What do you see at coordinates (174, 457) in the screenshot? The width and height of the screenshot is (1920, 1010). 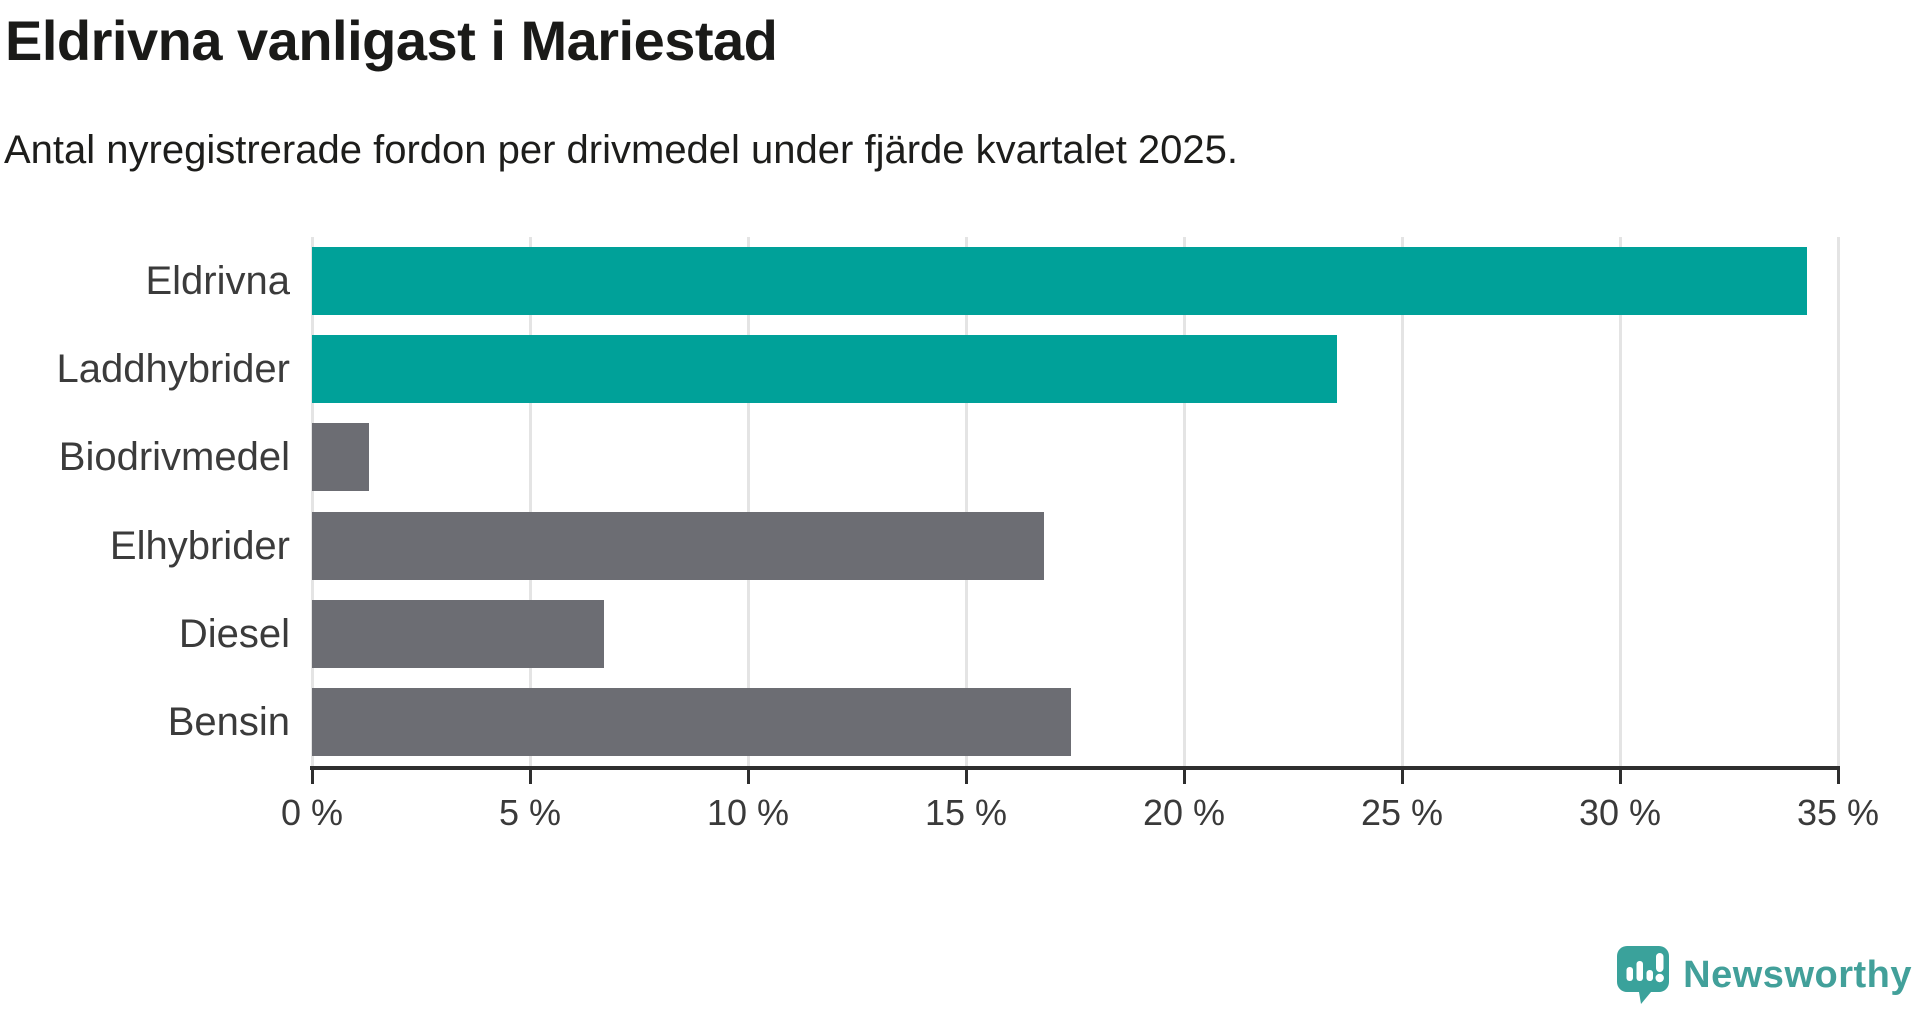 I see `category-label-biodrivmedel: Biodrivmedel` at bounding box center [174, 457].